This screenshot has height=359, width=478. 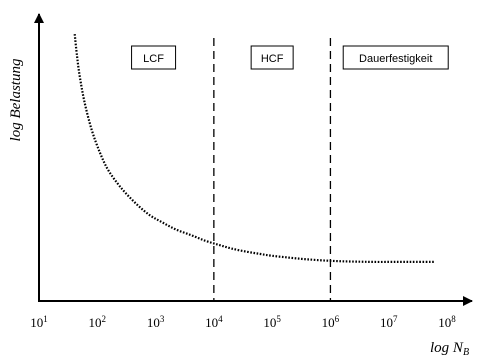 I want to click on region-label-text: HCF, so click(x=272, y=59).